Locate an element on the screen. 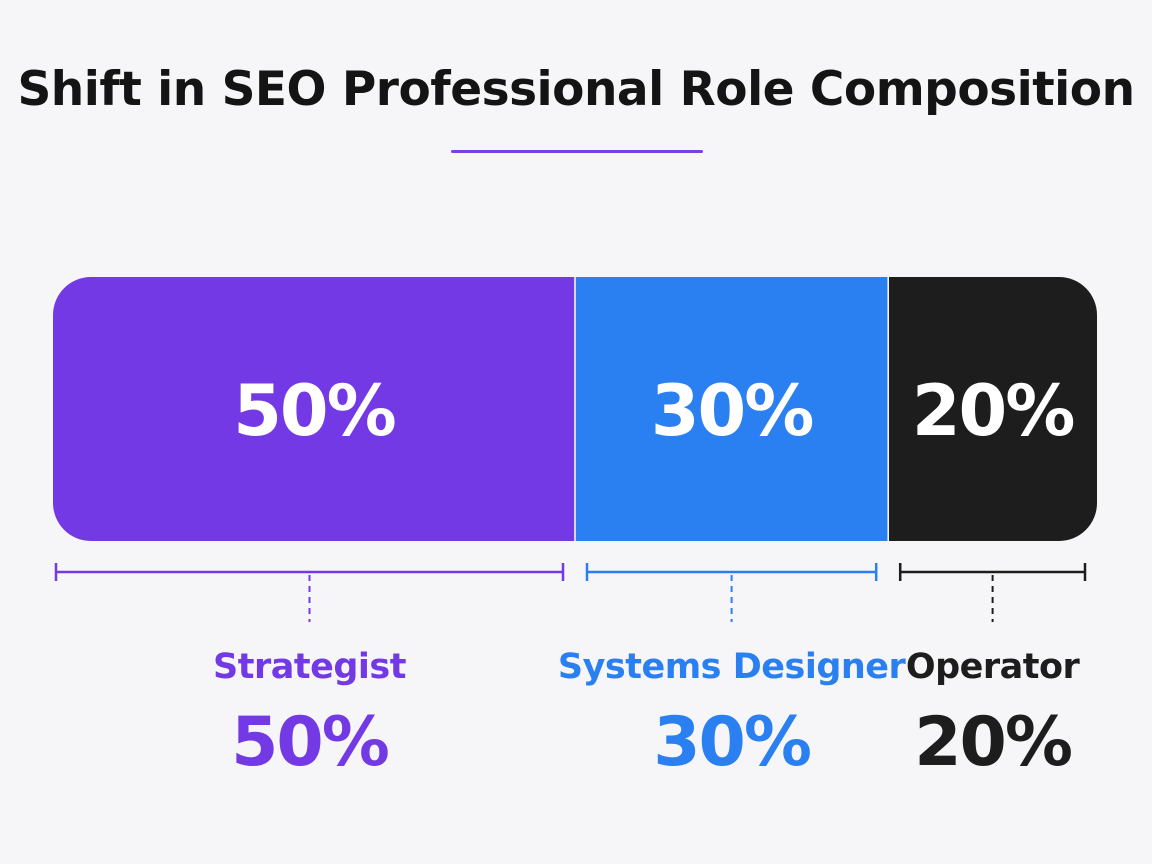  category-label-operator: Operator is located at coordinates (993, 667).